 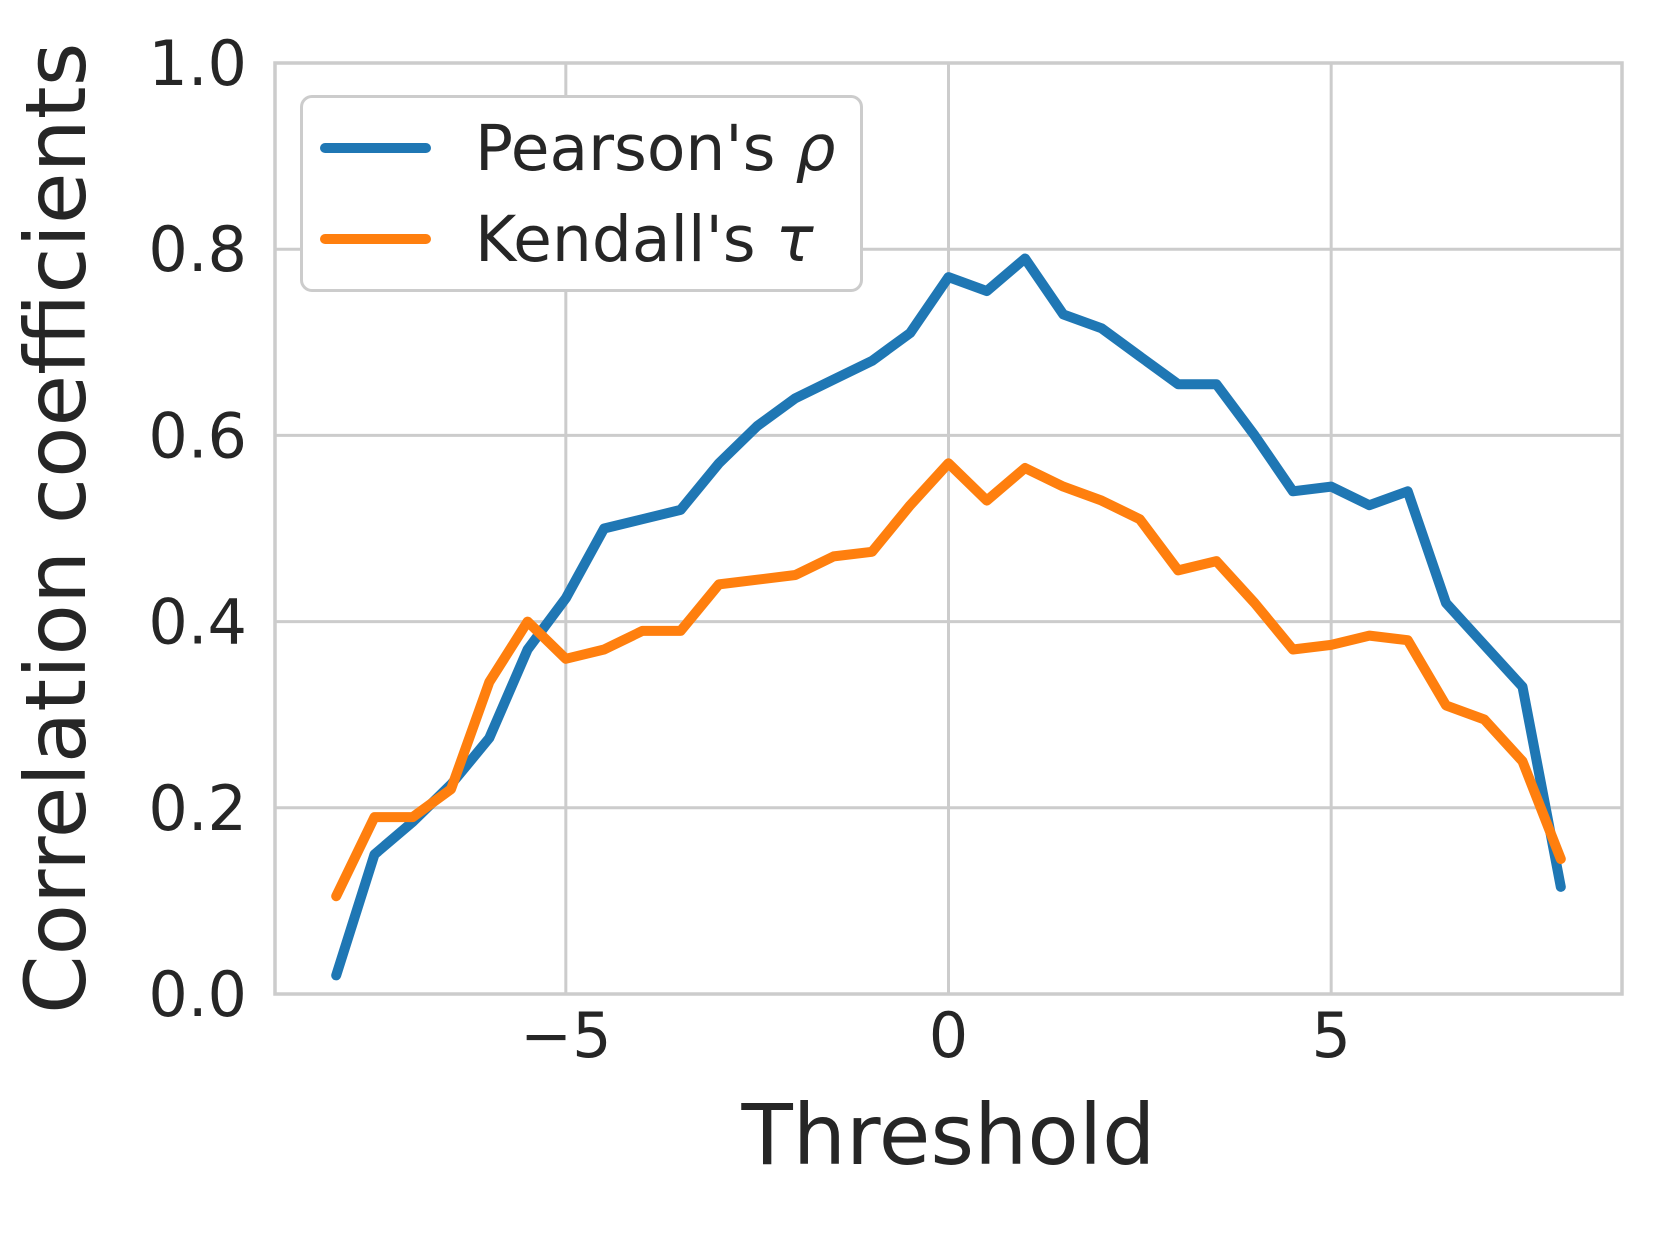 I want to click on y-axis-label: Correlation coefficients, so click(x=56, y=528).